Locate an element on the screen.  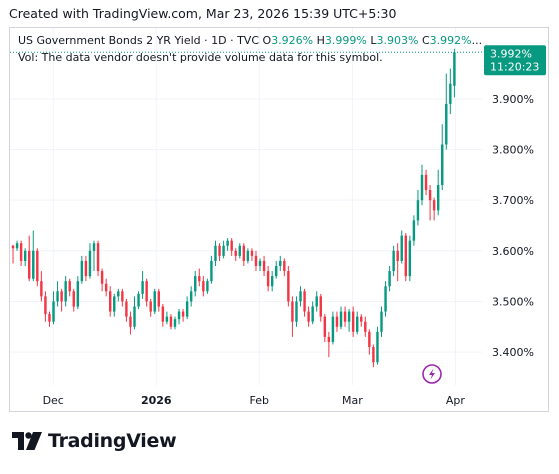
high-label: H is located at coordinates (320, 40).